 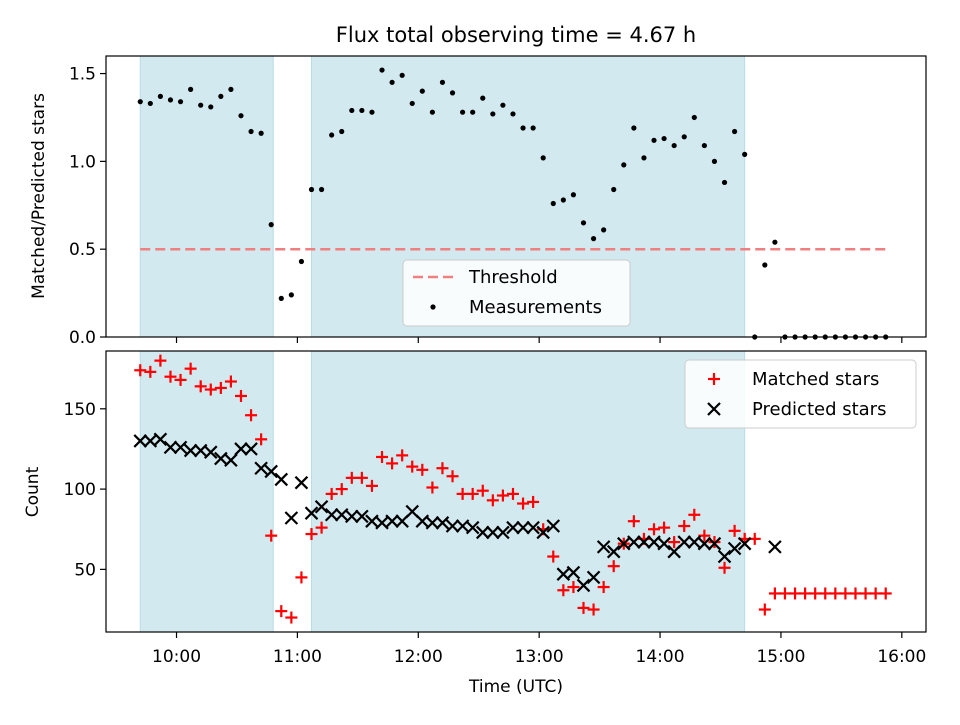 What do you see at coordinates (82, 162) in the screenshot?
I see `top-y-tick-label: 1.0` at bounding box center [82, 162].